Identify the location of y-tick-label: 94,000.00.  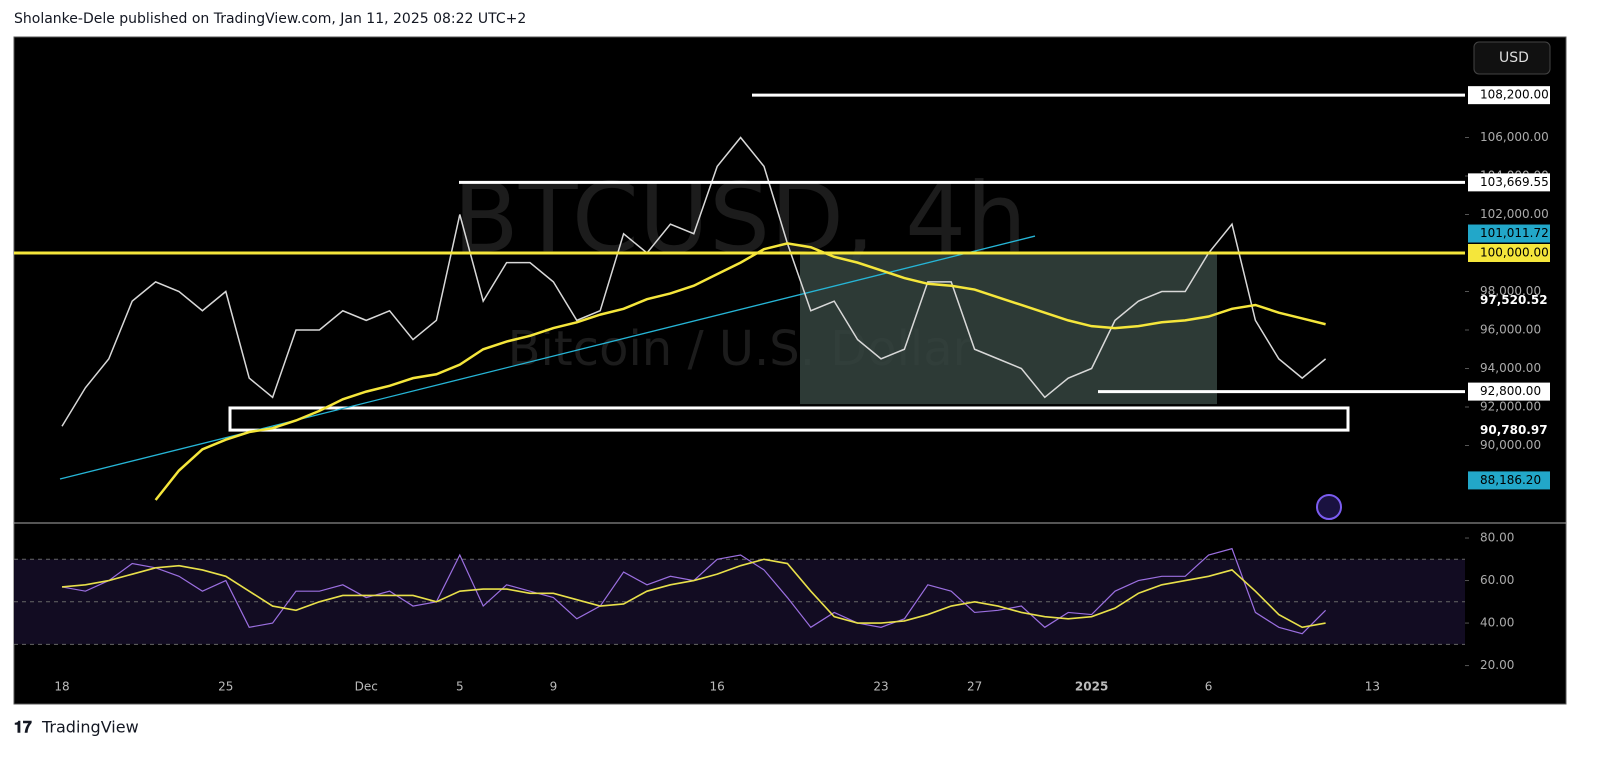
(1510, 368).